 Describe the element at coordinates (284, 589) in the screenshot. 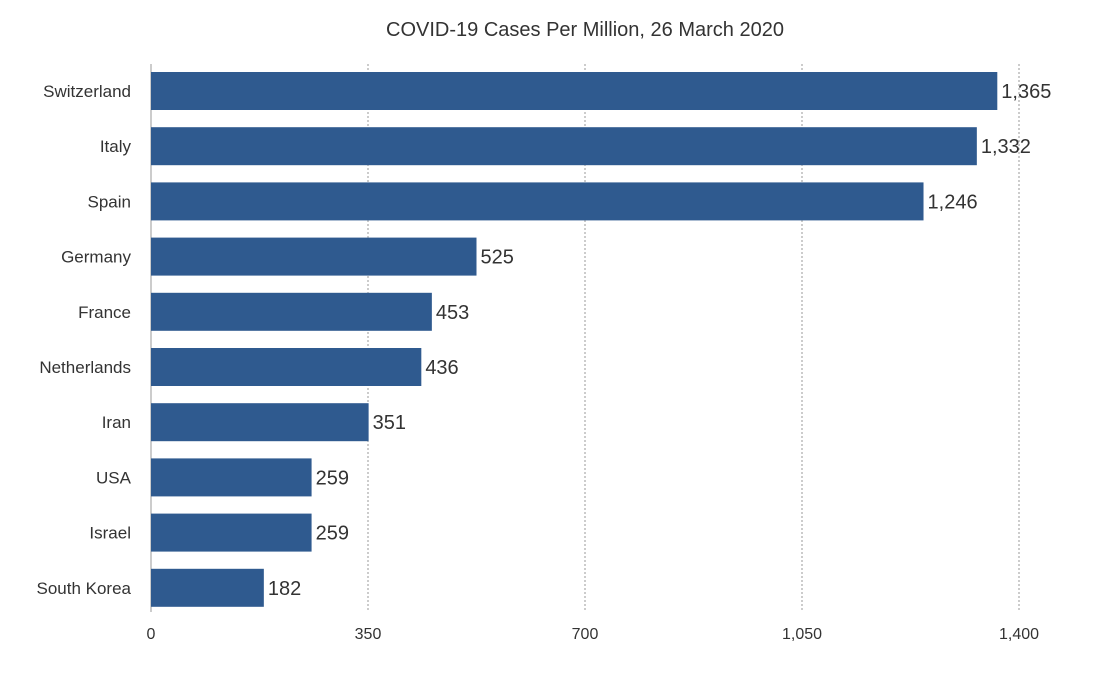

I see `value-label: 182` at that location.